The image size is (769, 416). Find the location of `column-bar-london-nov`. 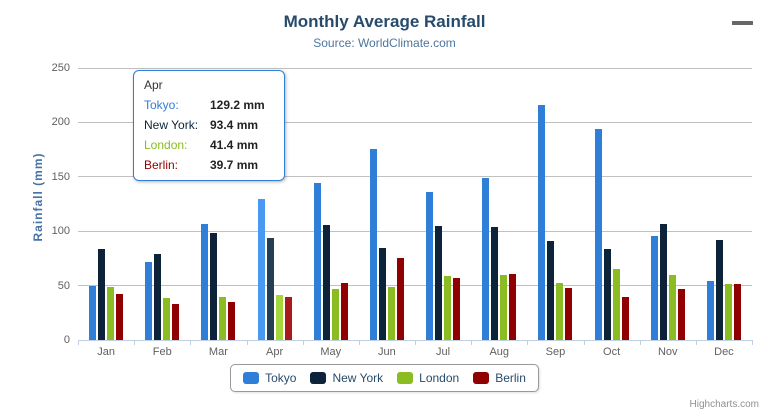

column-bar-london-nov is located at coordinates (672, 307).